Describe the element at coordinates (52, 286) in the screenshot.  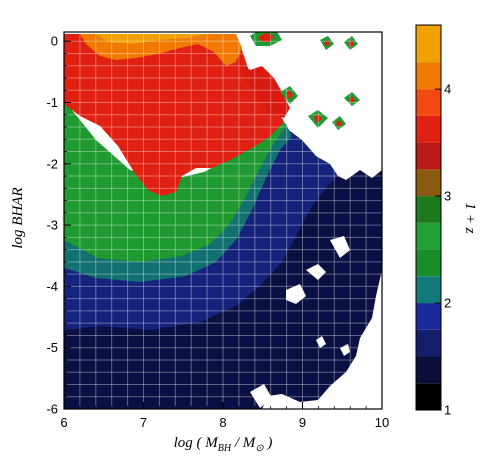
I see `y-tick-label: -4` at that location.